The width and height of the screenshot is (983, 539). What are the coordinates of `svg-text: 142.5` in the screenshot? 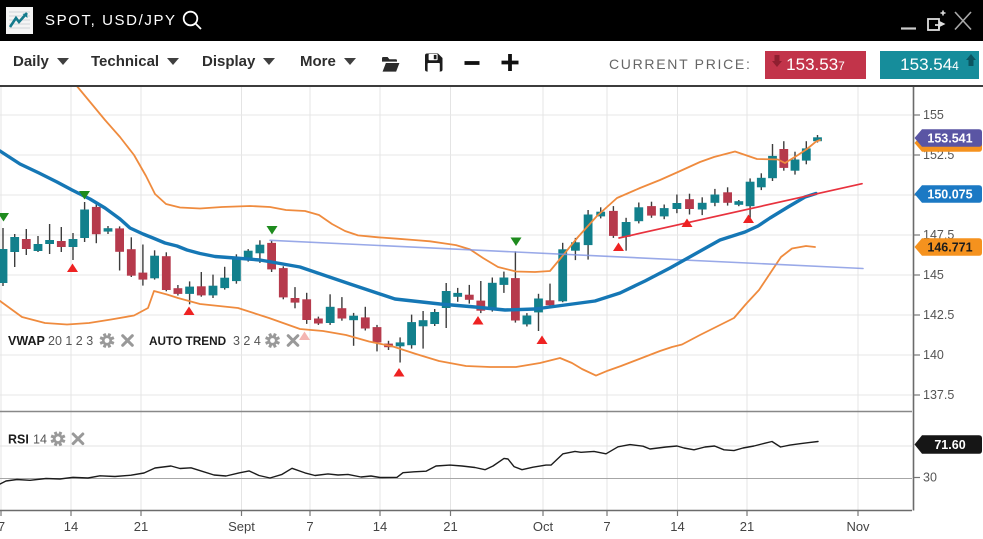 It's located at (938, 315).